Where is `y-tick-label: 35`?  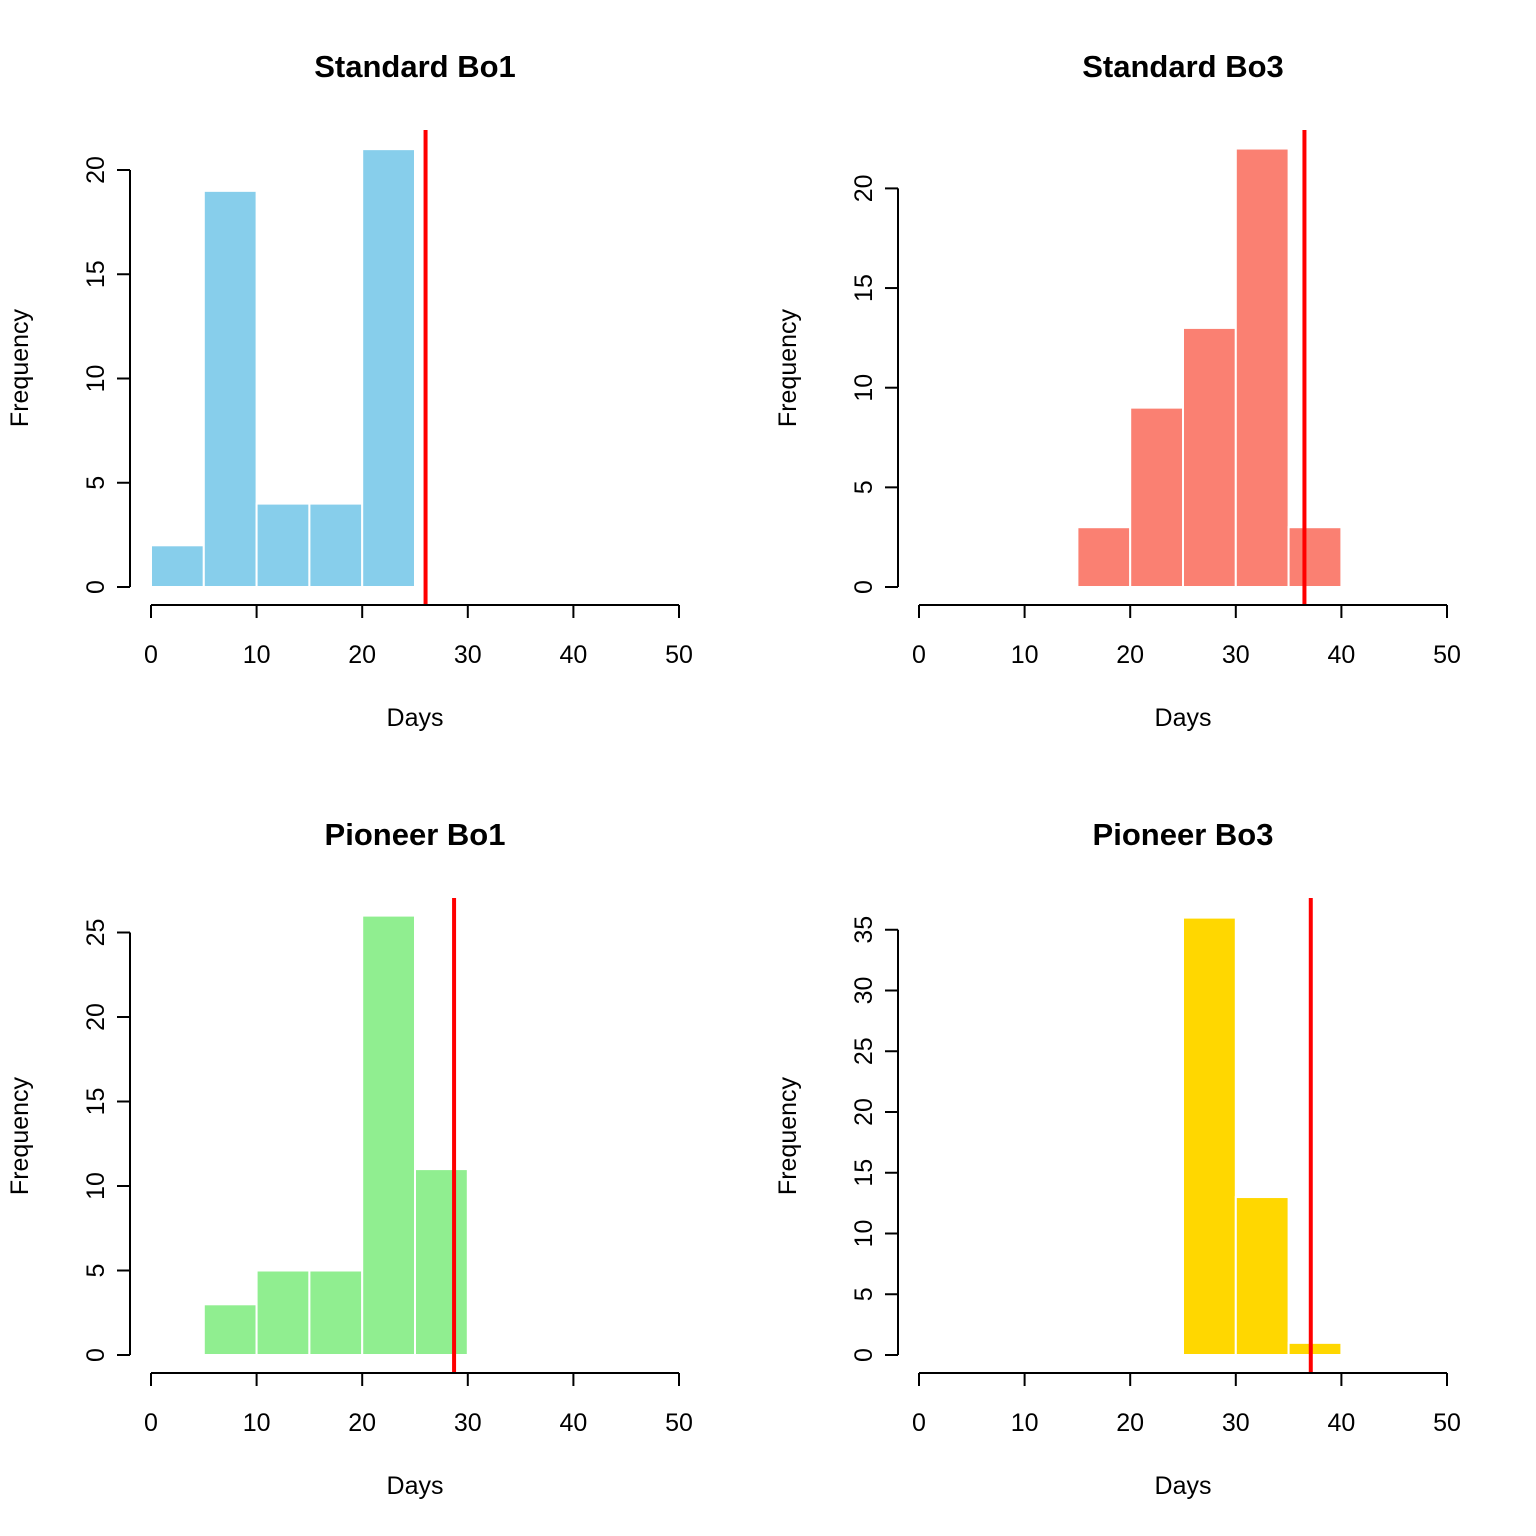
y-tick-label: 35 is located at coordinates (864, 930).